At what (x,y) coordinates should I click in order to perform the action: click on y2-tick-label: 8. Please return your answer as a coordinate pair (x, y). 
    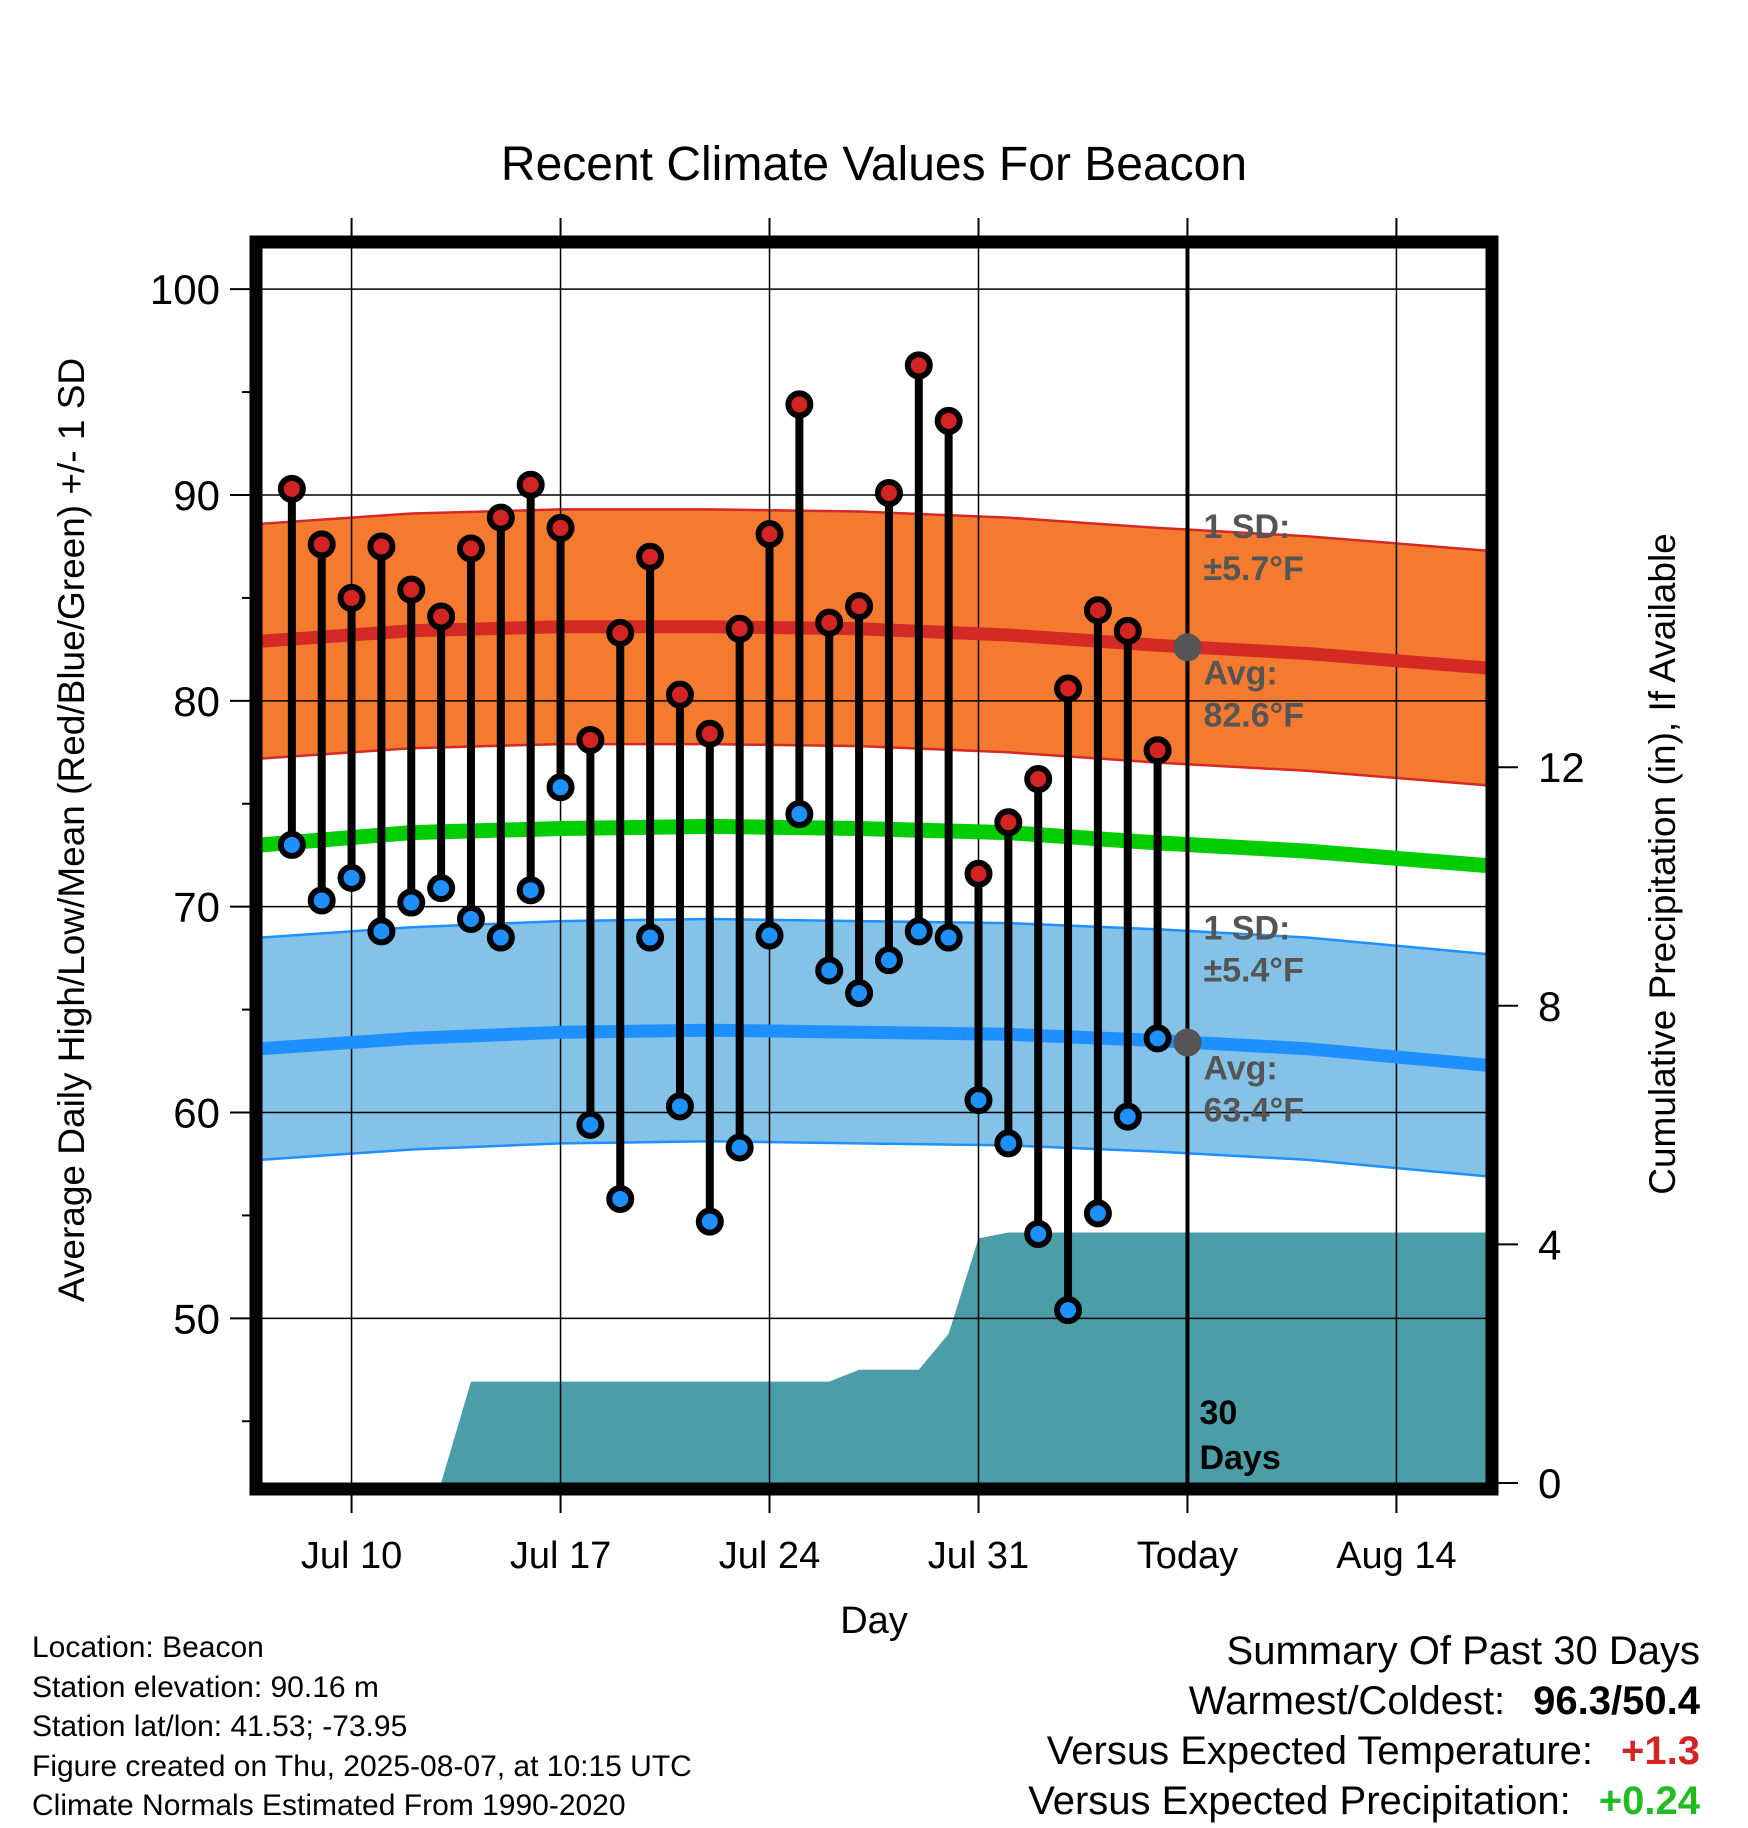
    Looking at the image, I should click on (1549, 1006).